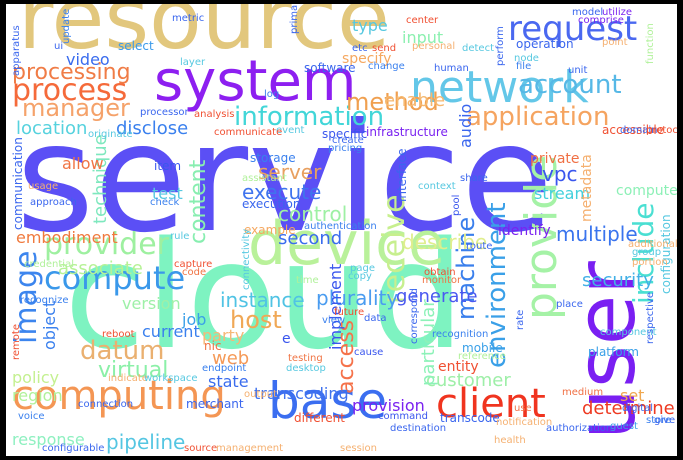 The width and height of the screenshot is (683, 460). I want to click on word-pipeline: pipeline, so click(145, 442).